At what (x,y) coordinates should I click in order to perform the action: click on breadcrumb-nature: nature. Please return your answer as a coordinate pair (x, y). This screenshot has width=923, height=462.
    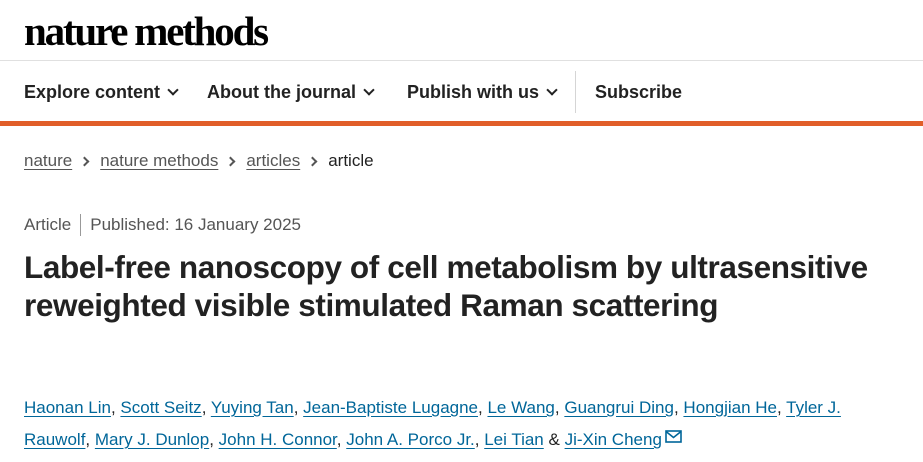
    Looking at the image, I should click on (48, 160).